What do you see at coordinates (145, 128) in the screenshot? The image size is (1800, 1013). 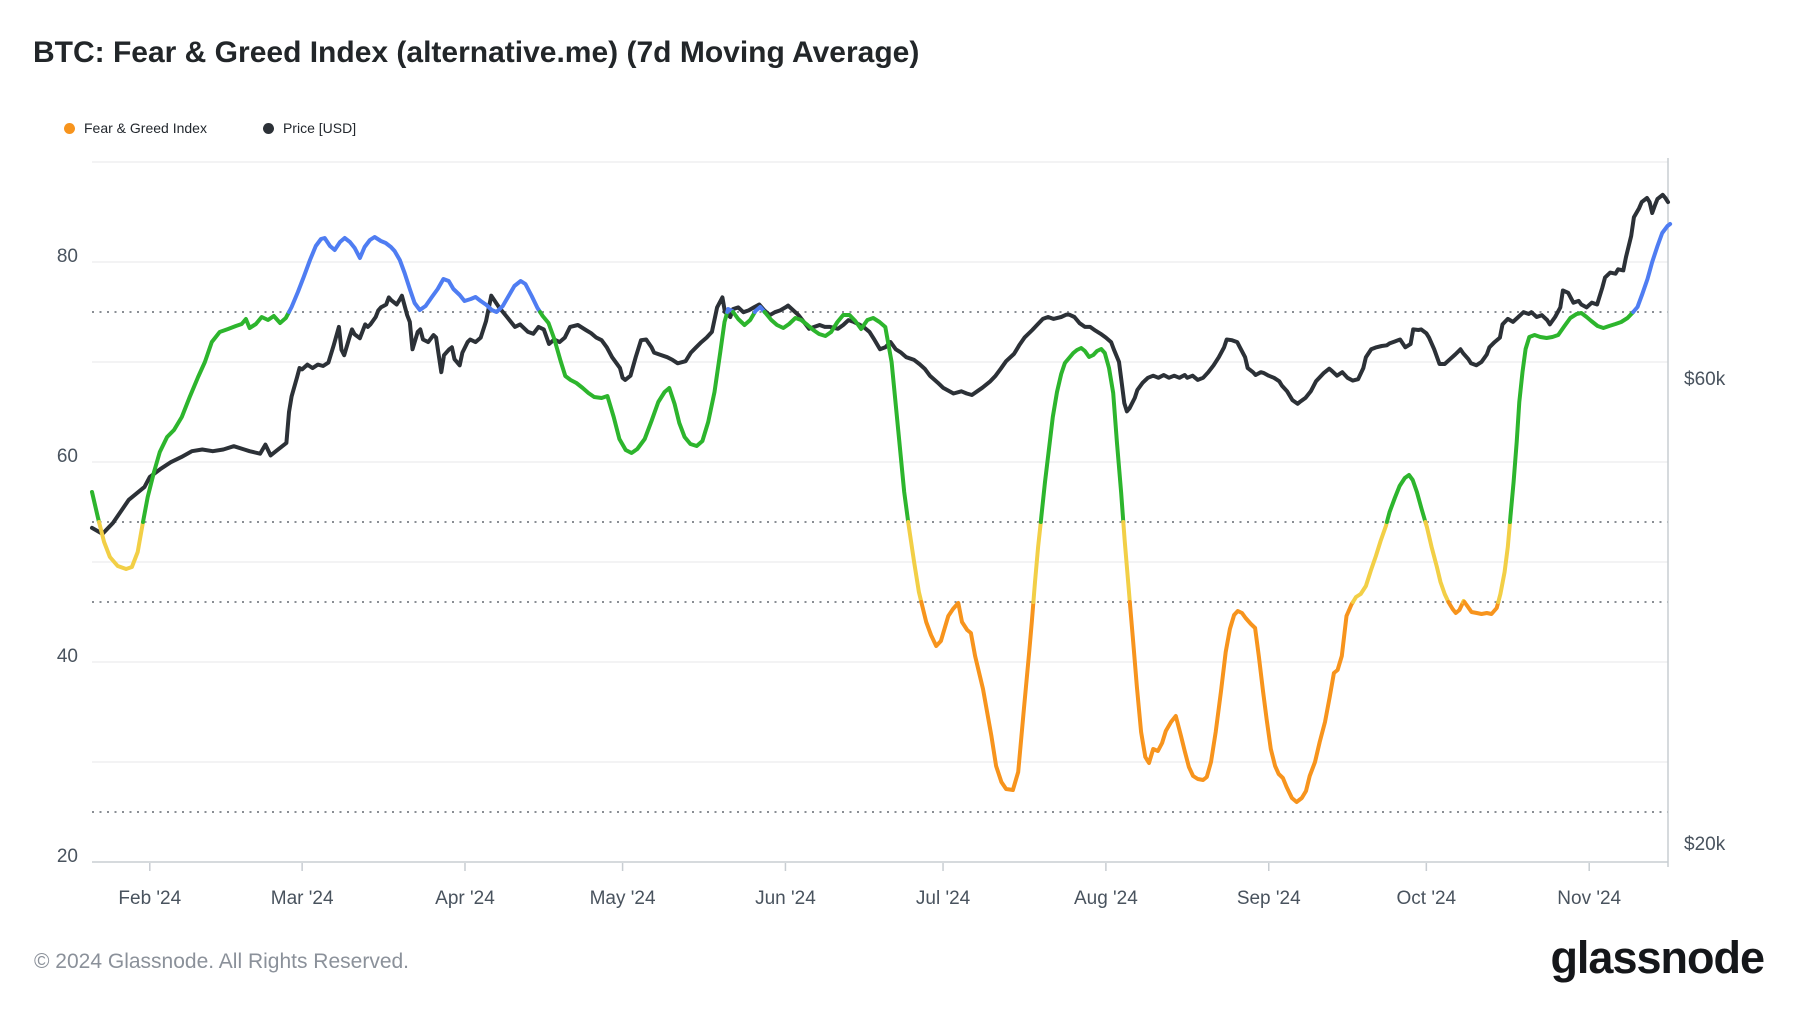 I see `legend-label-fear-greed: Fear & Greed Index` at bounding box center [145, 128].